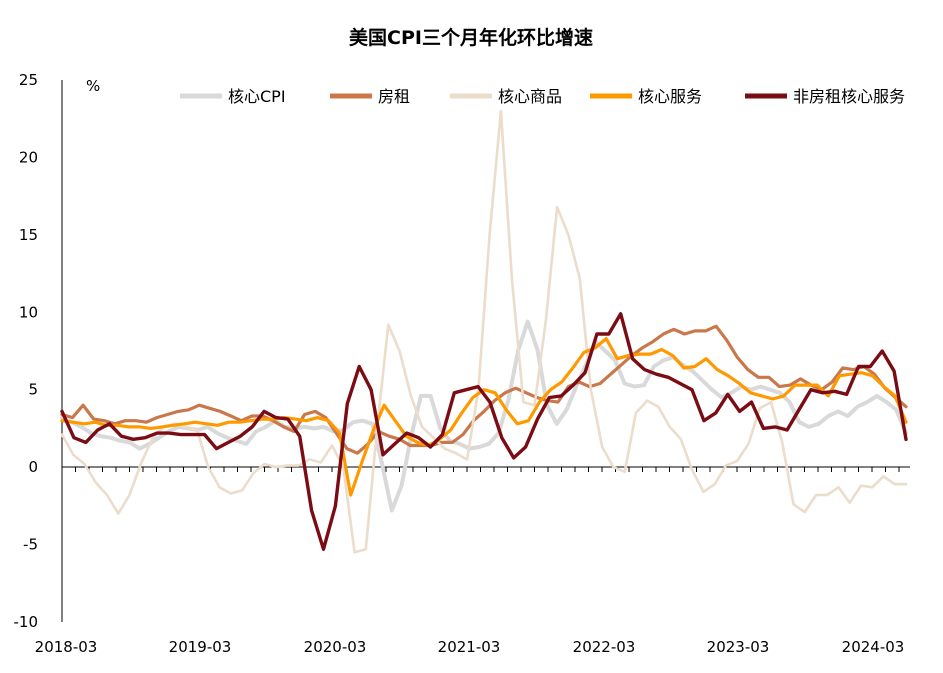 This screenshot has width=943, height=673. What do you see at coordinates (849, 96) in the screenshot?
I see `legend-label: 非房租核心服务` at bounding box center [849, 96].